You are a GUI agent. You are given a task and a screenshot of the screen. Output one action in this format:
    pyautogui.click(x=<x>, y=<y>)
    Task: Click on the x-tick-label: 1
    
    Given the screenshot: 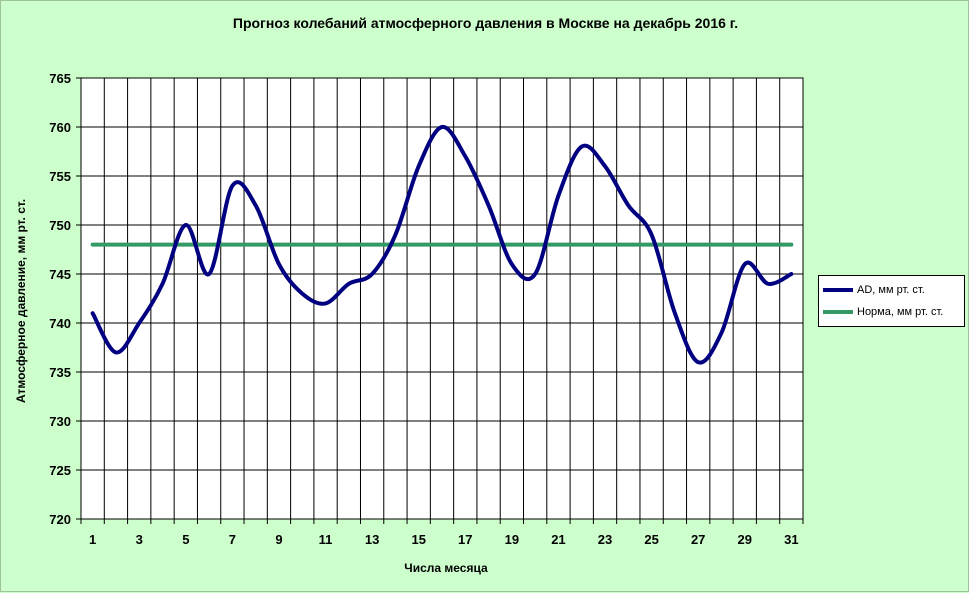 What is the action you would take?
    pyautogui.click(x=92, y=539)
    